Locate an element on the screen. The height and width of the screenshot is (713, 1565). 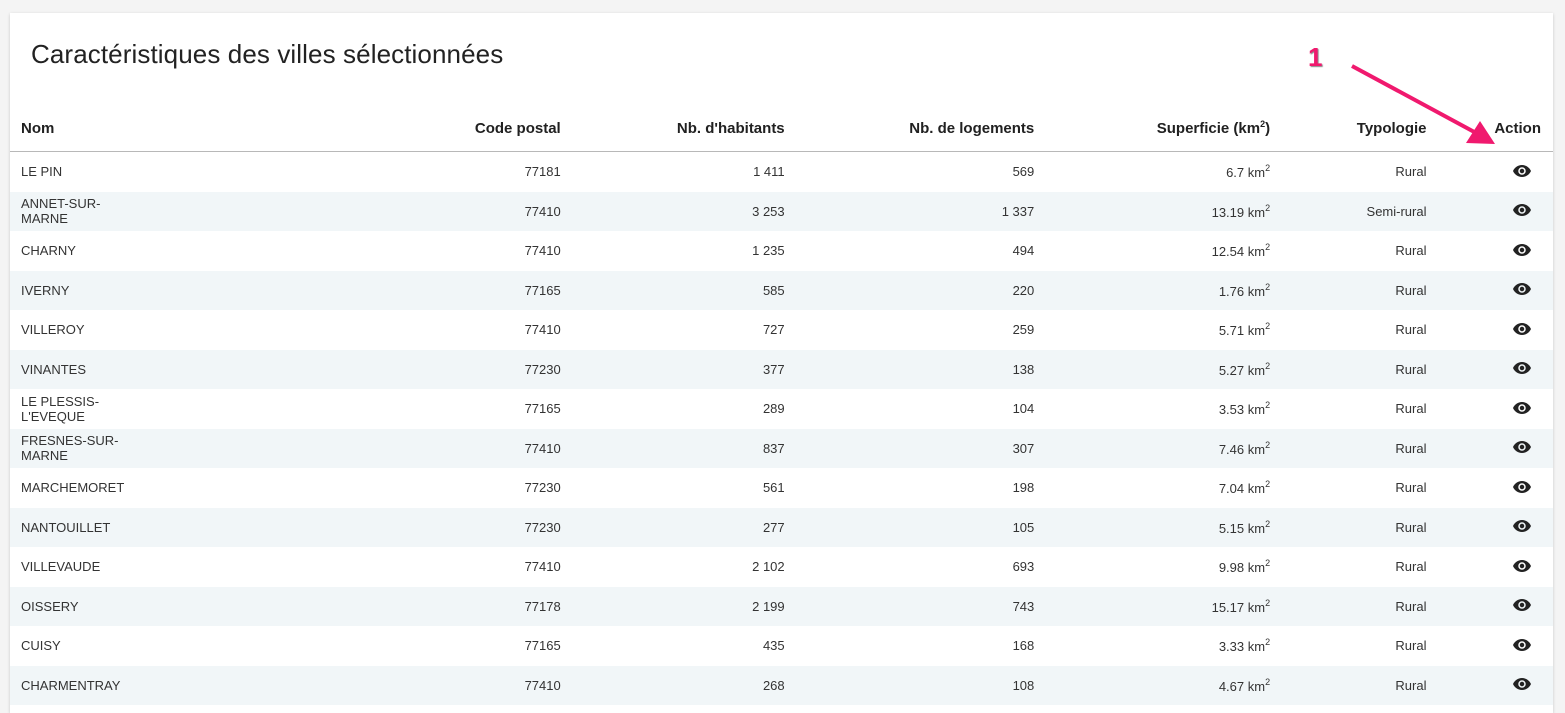
cell-logements: 1 337 is located at coordinates (1018, 211).